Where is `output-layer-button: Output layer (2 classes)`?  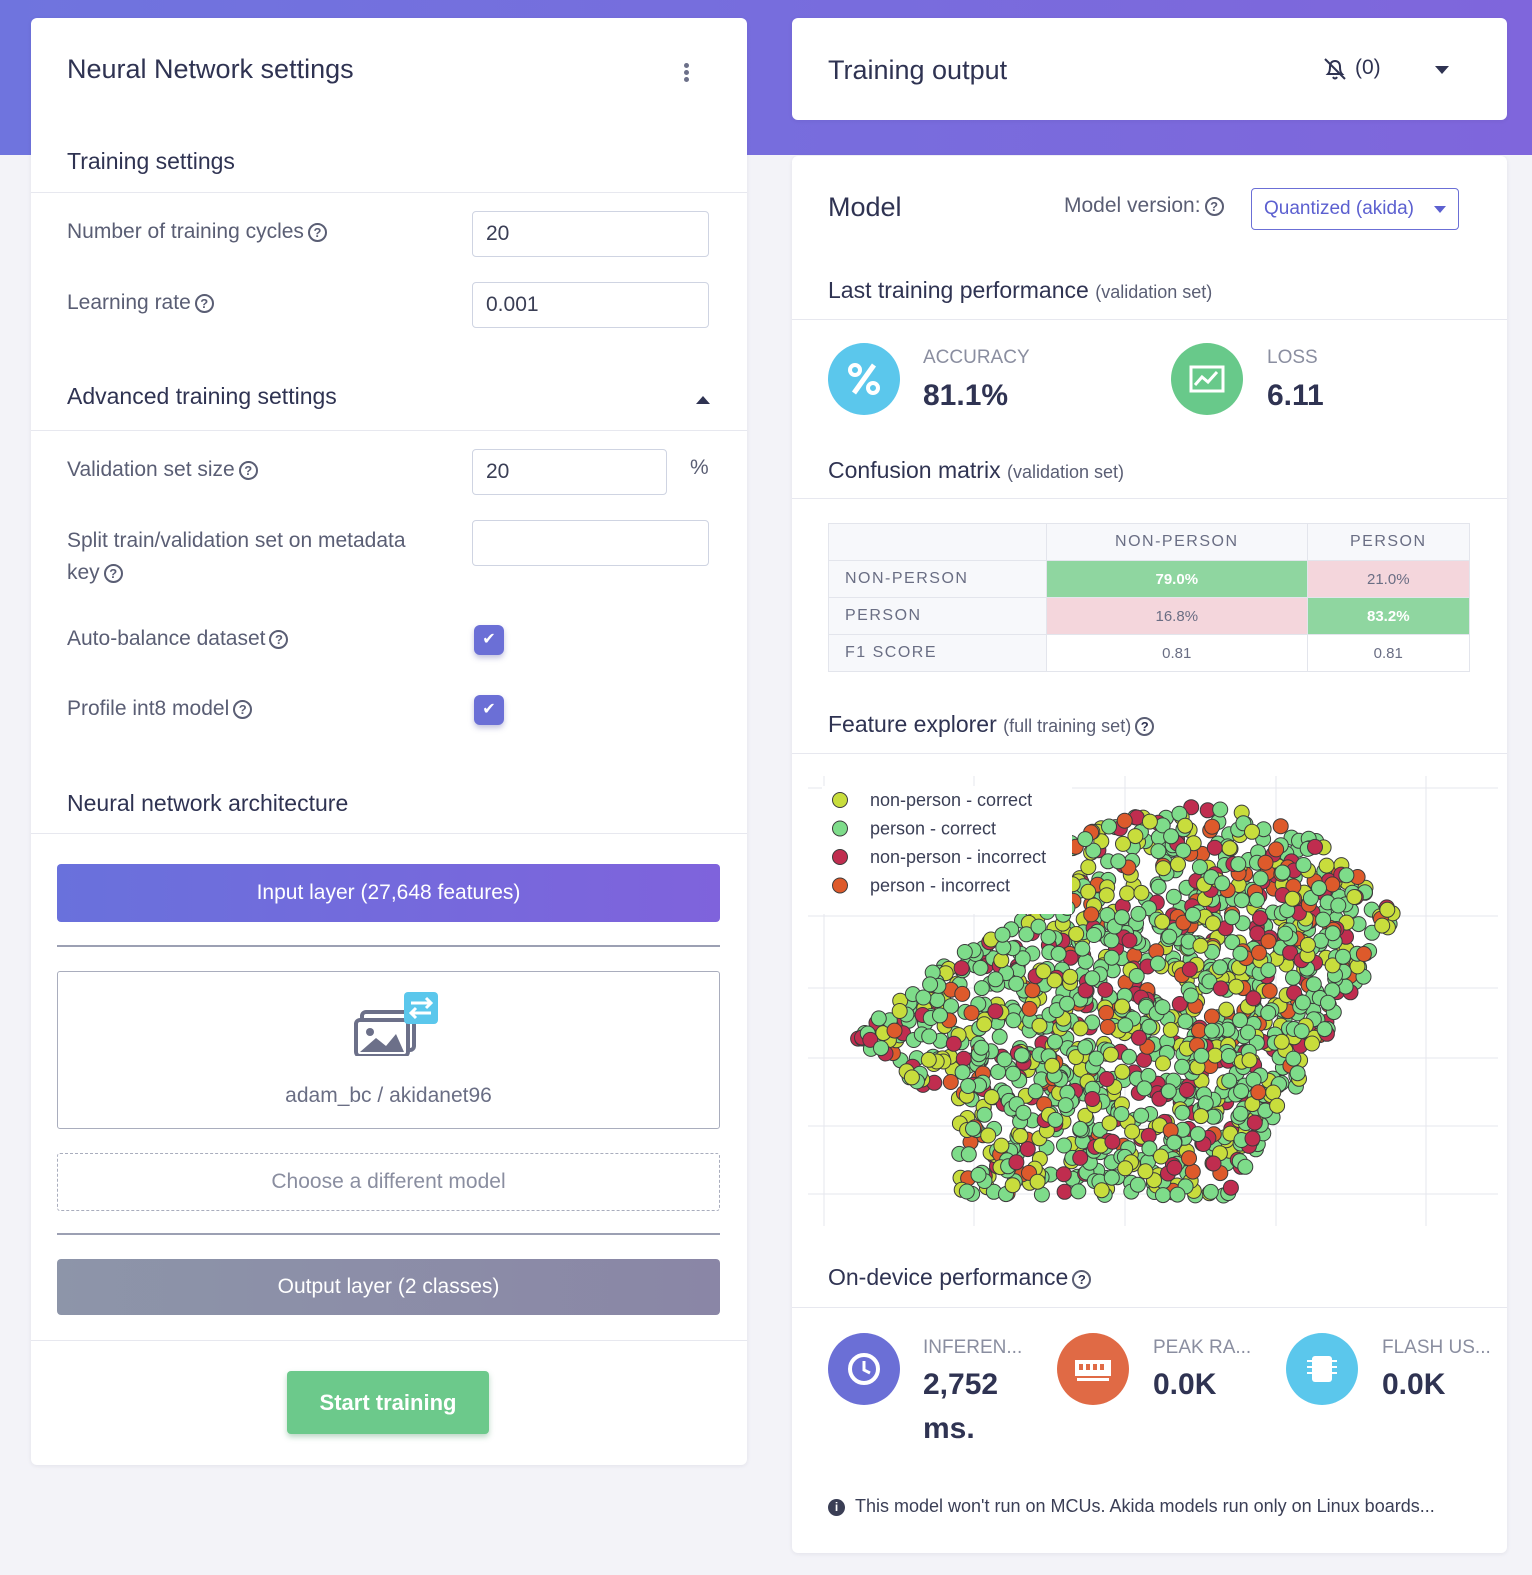
output-layer-button: Output layer (2 classes) is located at coordinates (388, 1287).